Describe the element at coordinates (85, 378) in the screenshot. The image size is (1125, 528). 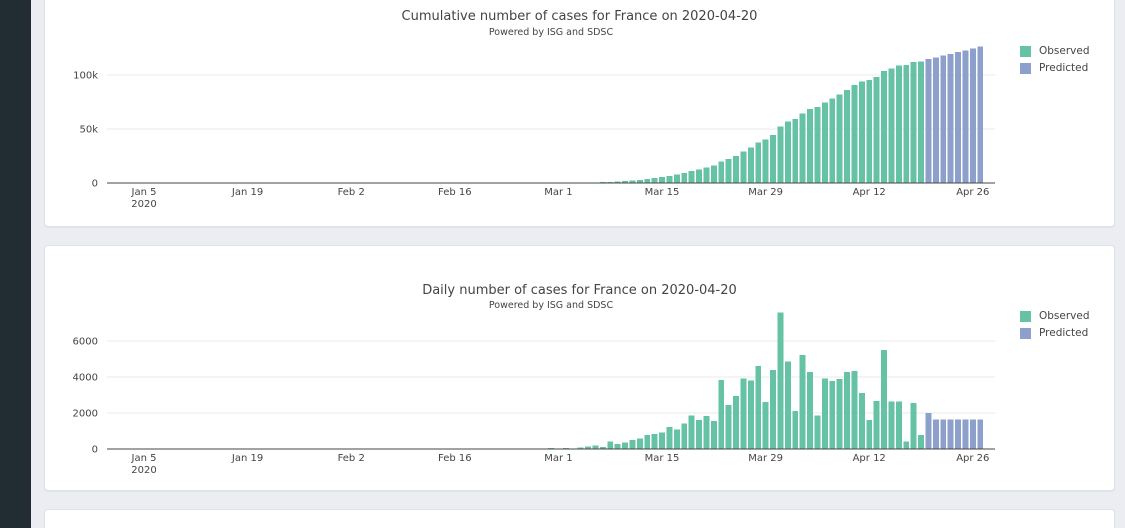
I see `svg-text: 4000` at that location.